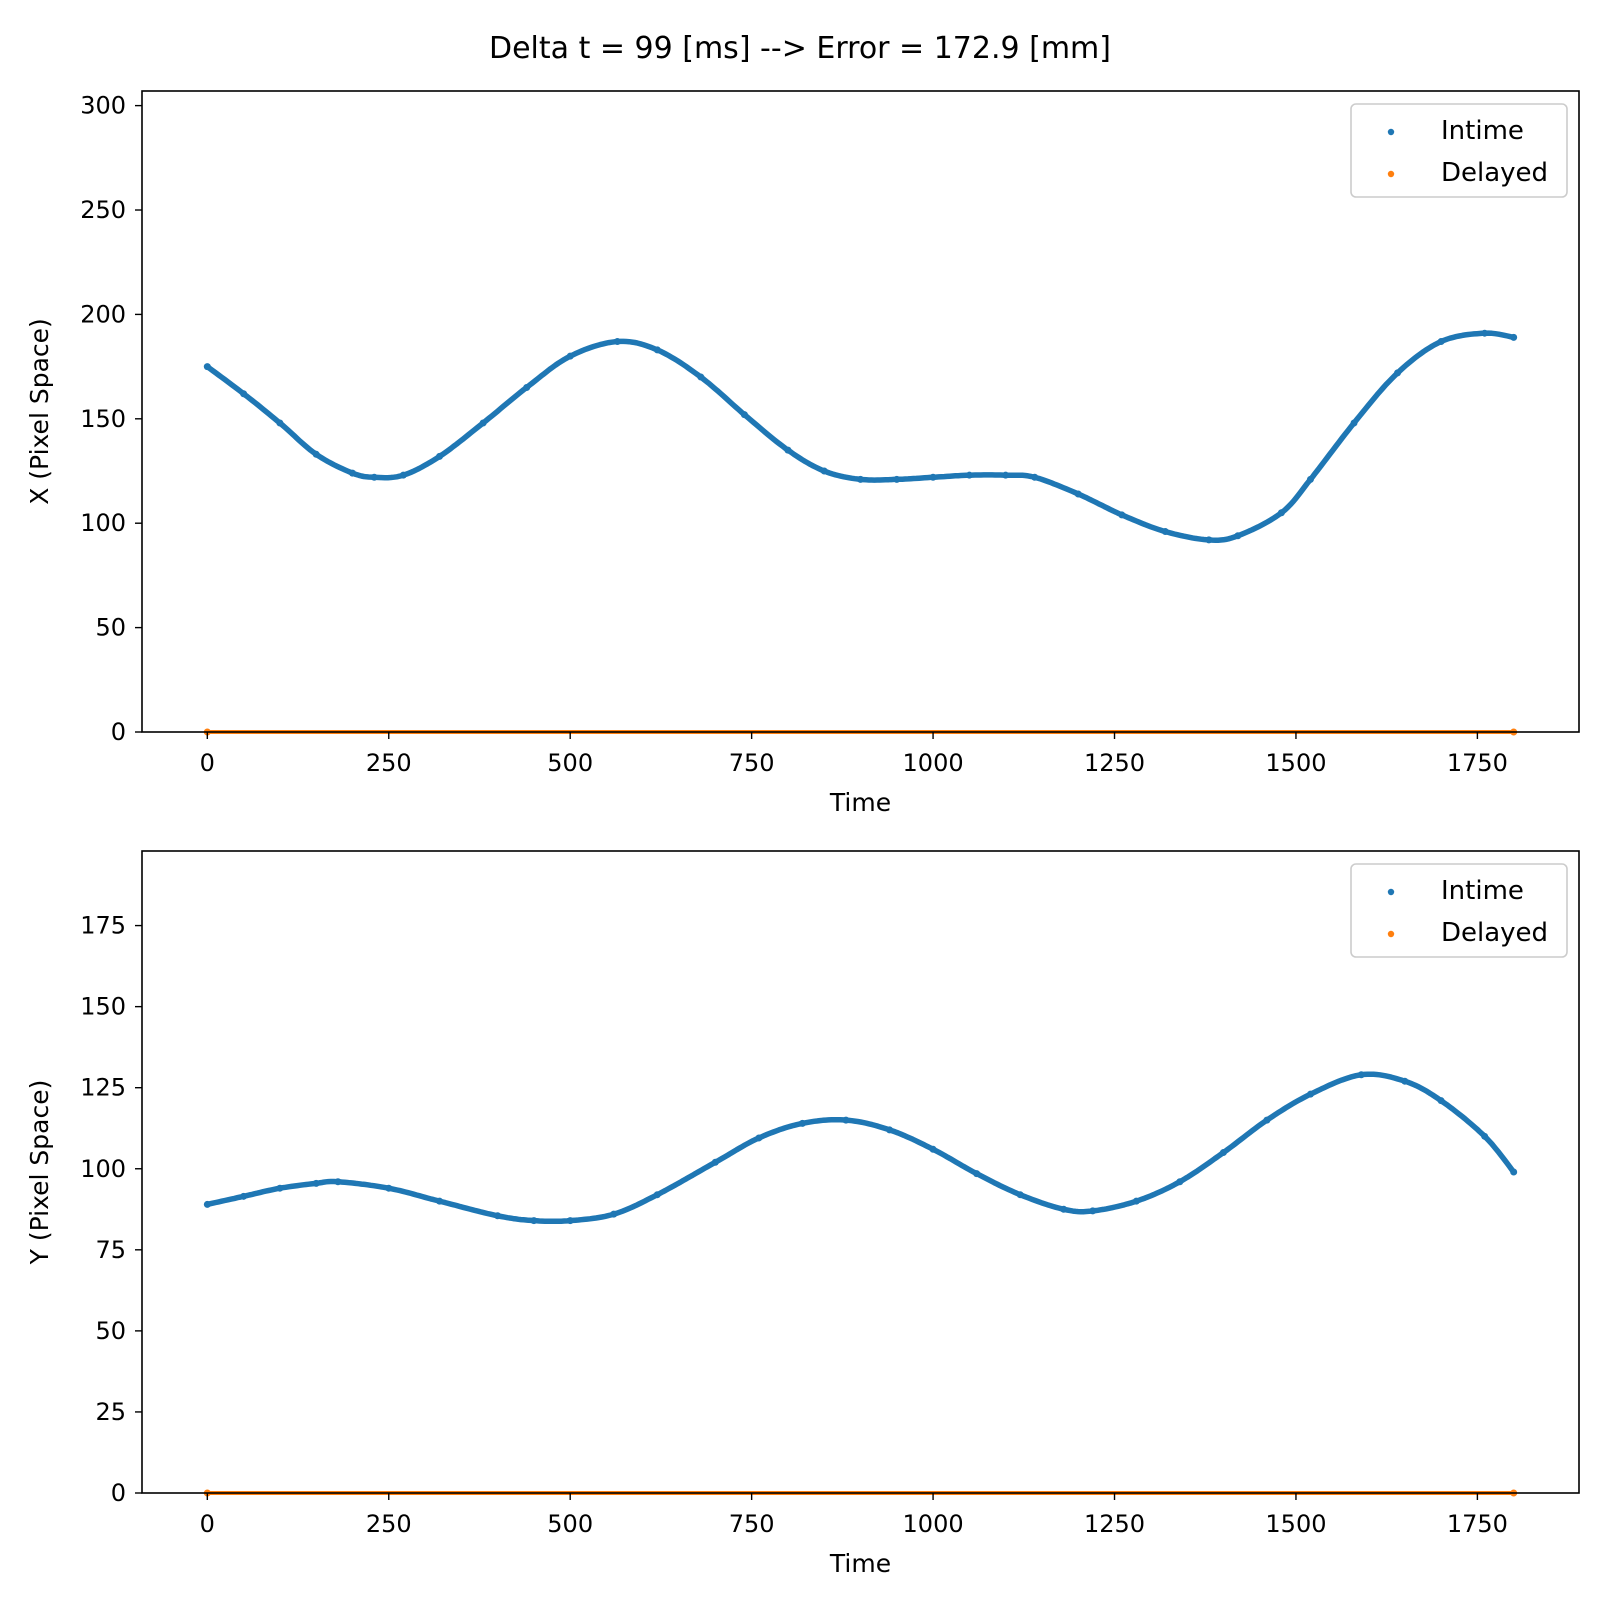  I want to click on y-plot-ylabel: Y (Pixel Space), so click(39, 1173).